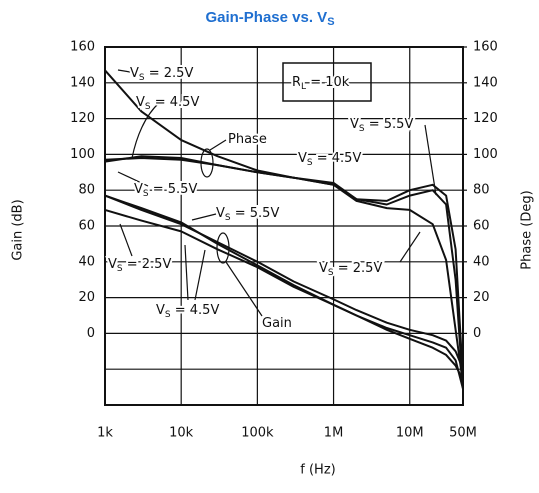 The height and width of the screenshot is (493, 539). What do you see at coordinates (485, 154) in the screenshot?
I see `y2-tick-label: 100` at bounding box center [485, 154].